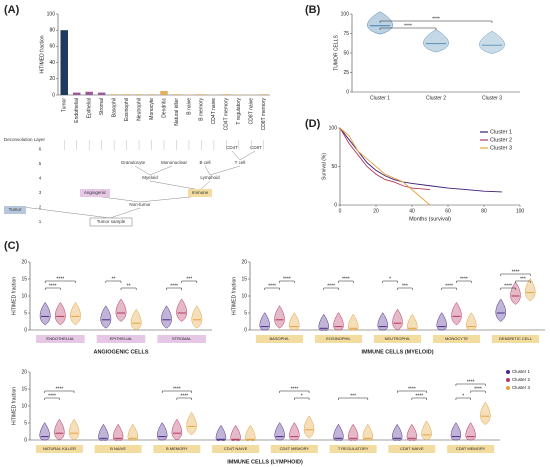  Describe the element at coordinates (214, 111) in the screenshot. I see `x-tick-label: CD4T naive` at that location.